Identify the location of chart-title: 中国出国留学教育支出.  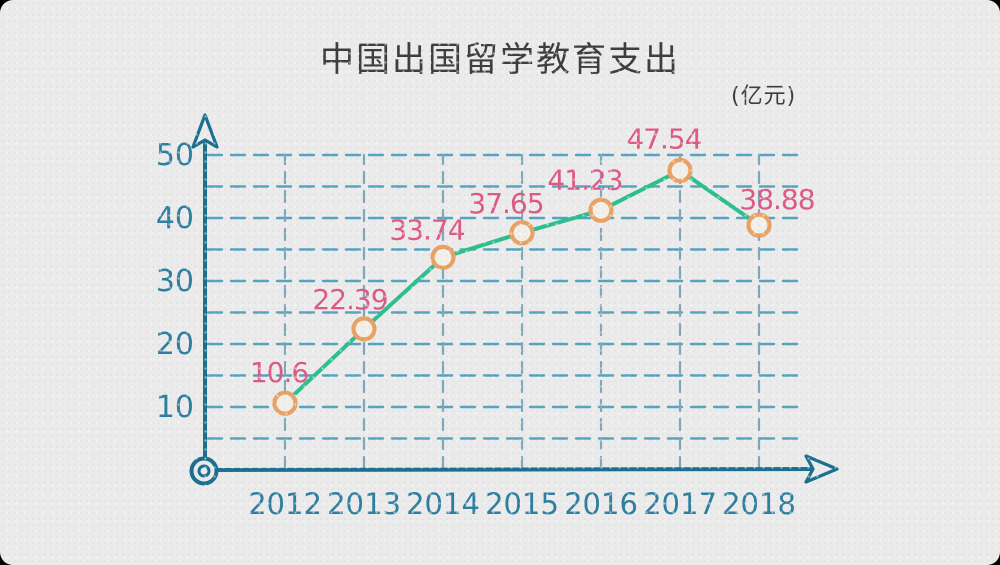
(500, 60).